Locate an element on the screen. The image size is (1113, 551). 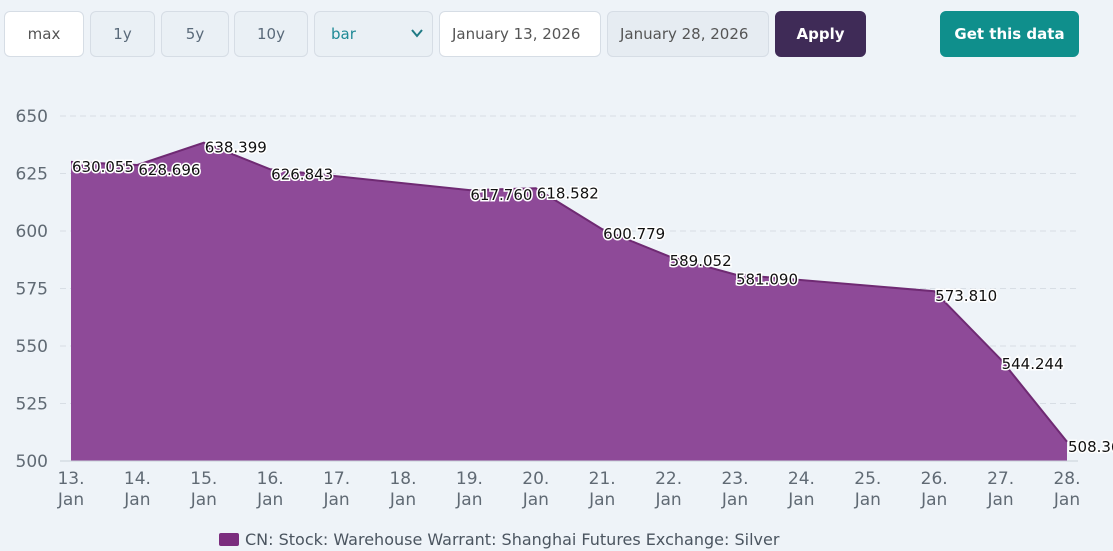
data-label: 544.244 is located at coordinates (1033, 364).